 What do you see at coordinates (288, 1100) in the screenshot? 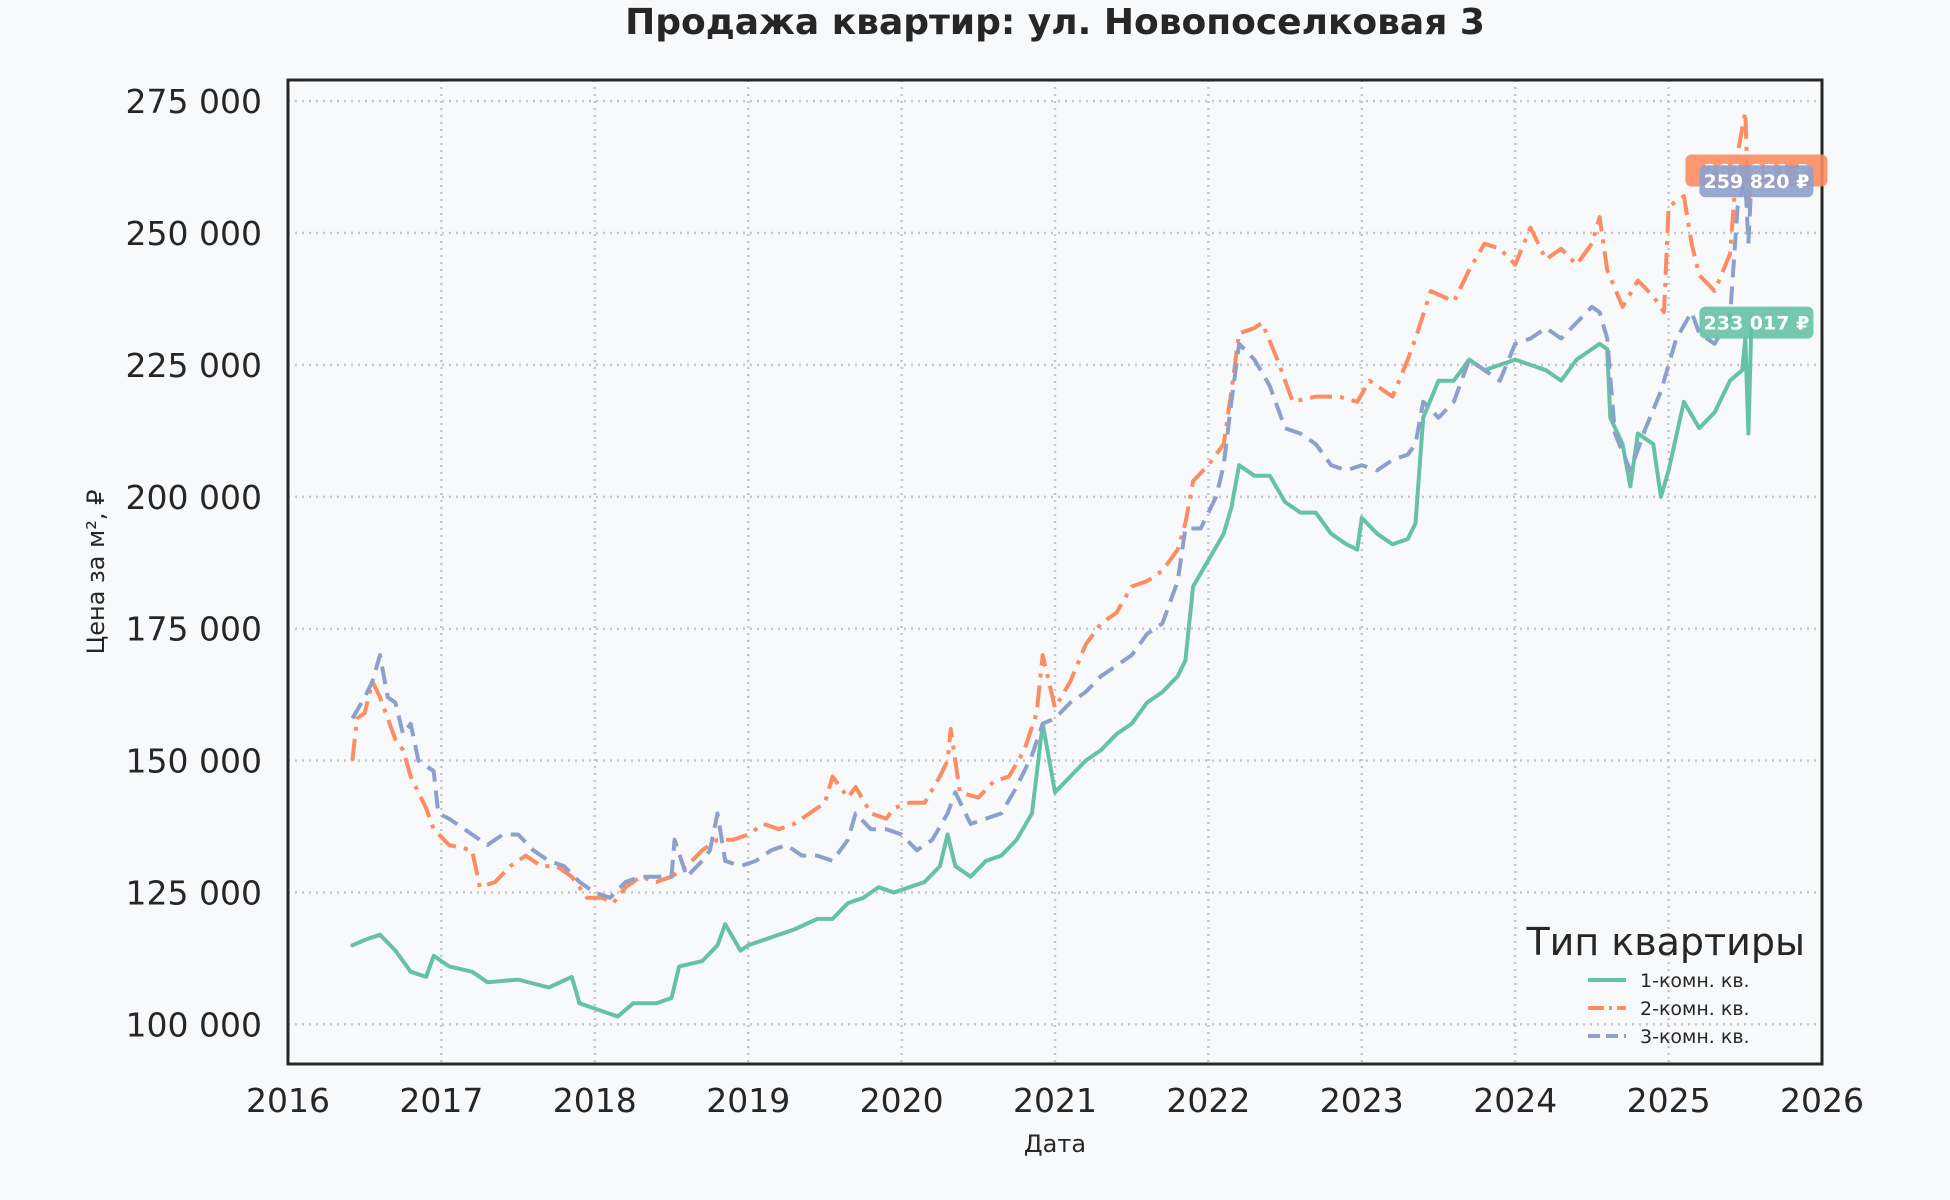
I see `x-tick-label: 2016` at bounding box center [288, 1100].